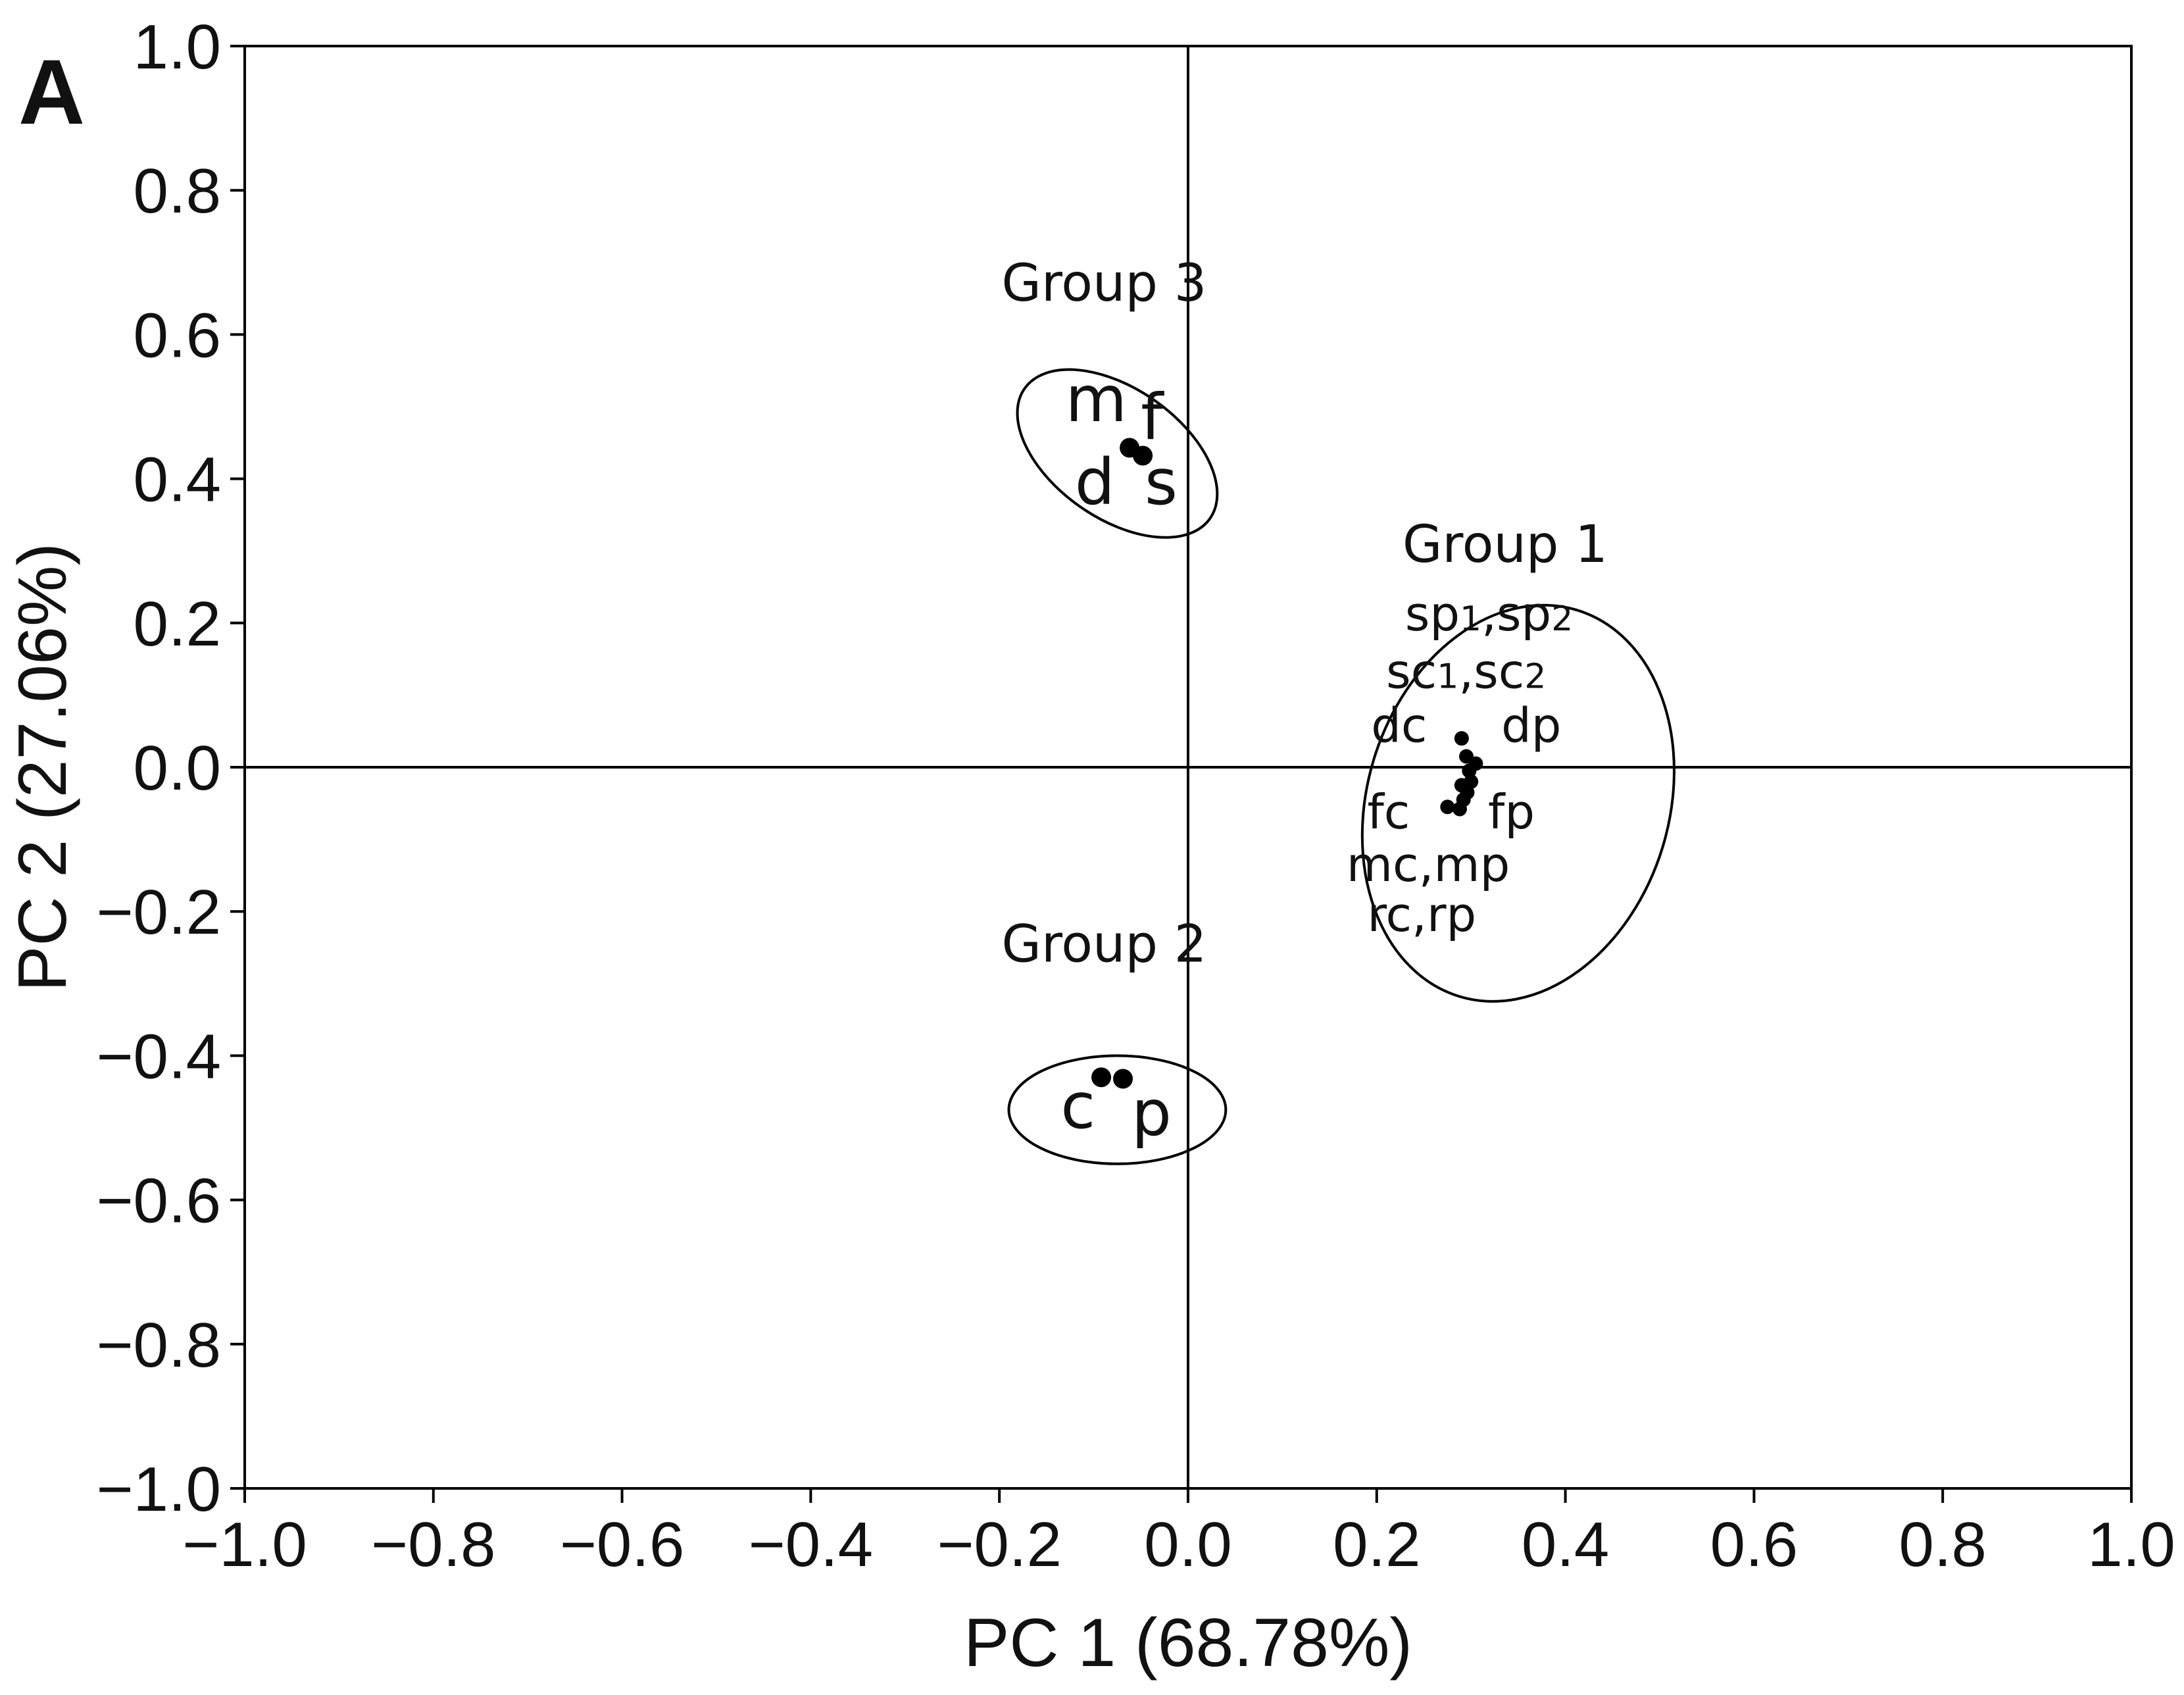 The height and width of the screenshot is (1695, 2184). What do you see at coordinates (177, 47) in the screenshot?
I see `y-tick-label: 1.0` at bounding box center [177, 47].